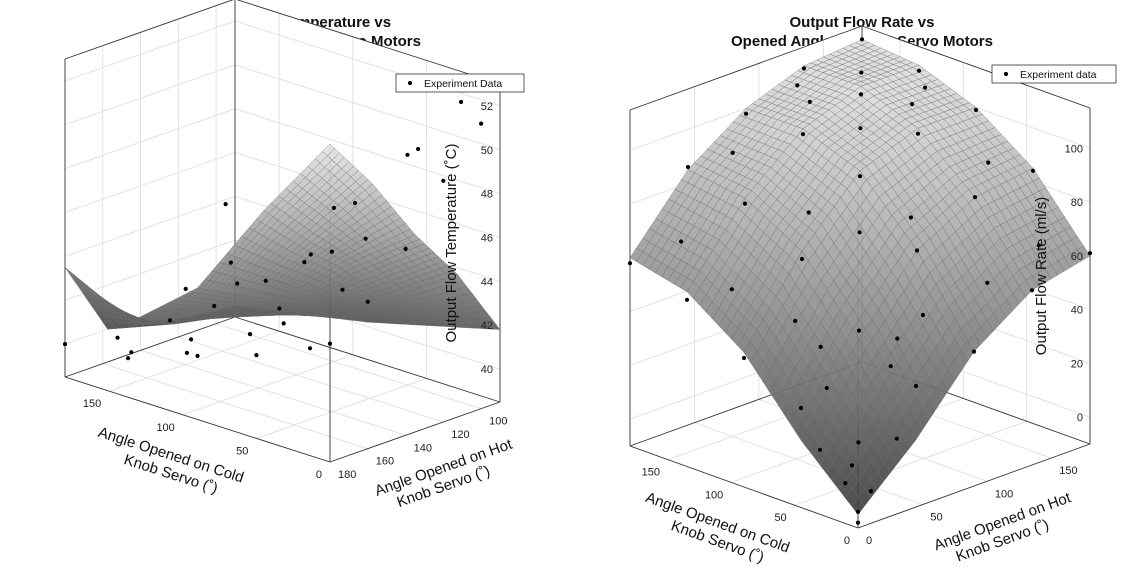 The image size is (1125, 568). I want to click on legend: Experiment Data, so click(460, 83).